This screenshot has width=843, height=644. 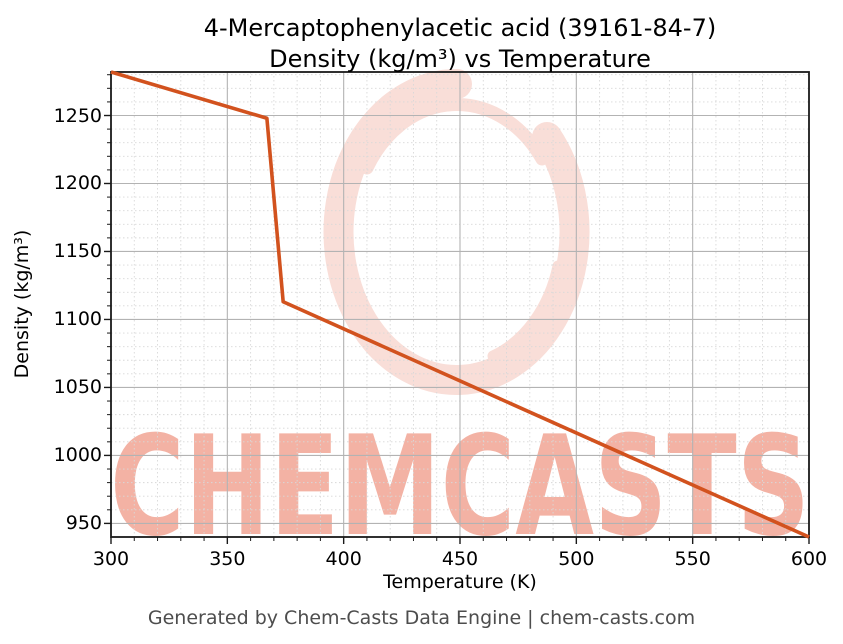 I want to click on x-tick-label: 350, so click(x=227, y=559).